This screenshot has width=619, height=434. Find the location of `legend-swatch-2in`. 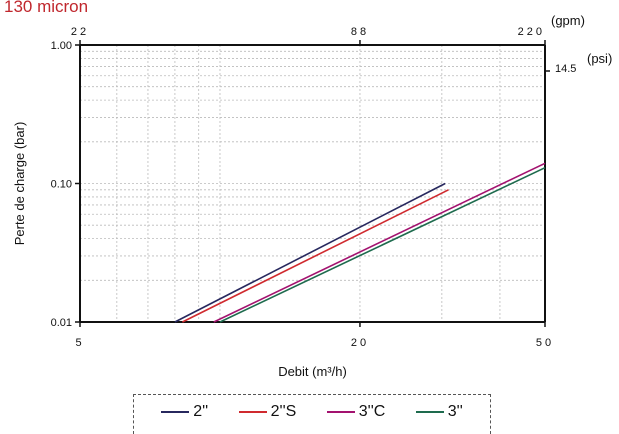

legend-swatch-2in is located at coordinates (175, 412).